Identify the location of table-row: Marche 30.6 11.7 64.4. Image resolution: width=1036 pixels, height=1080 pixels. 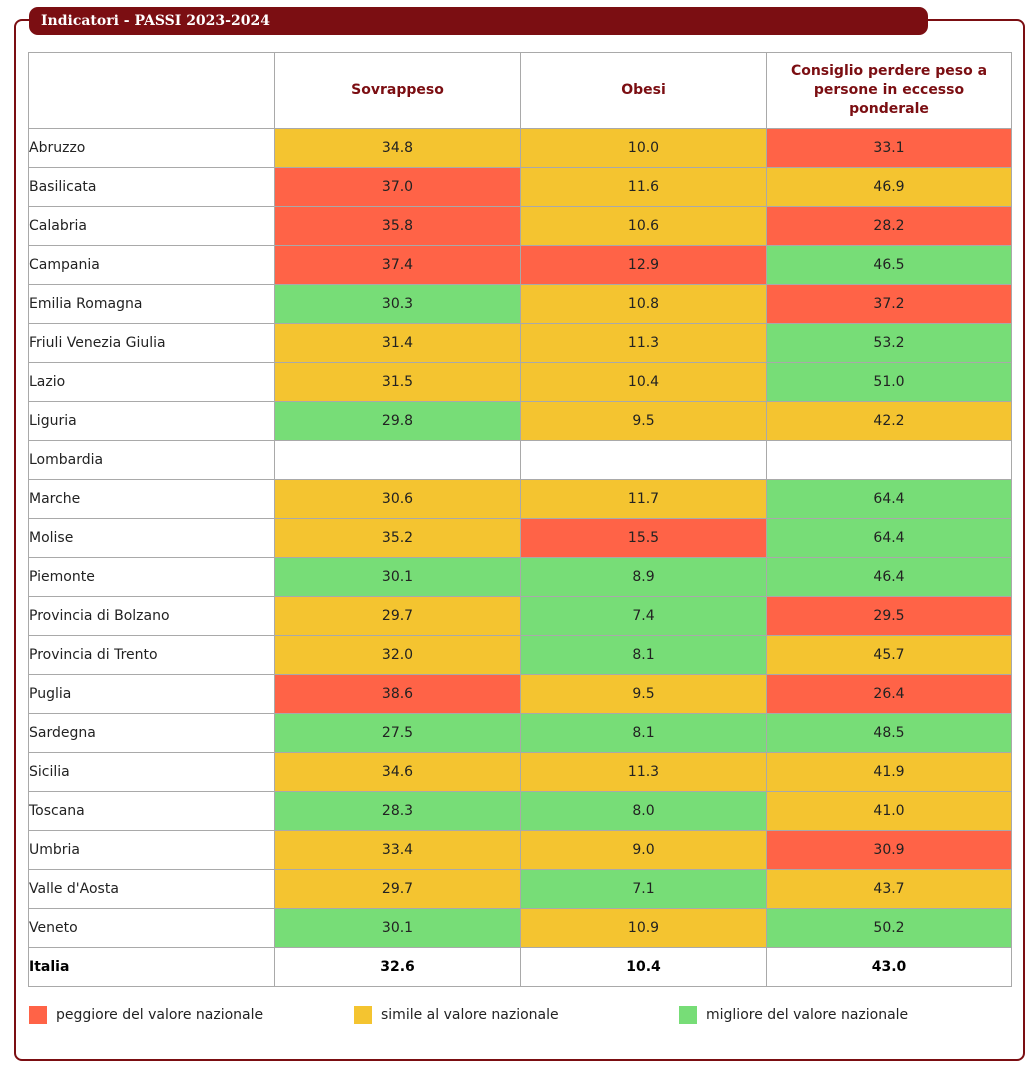
(520, 499).